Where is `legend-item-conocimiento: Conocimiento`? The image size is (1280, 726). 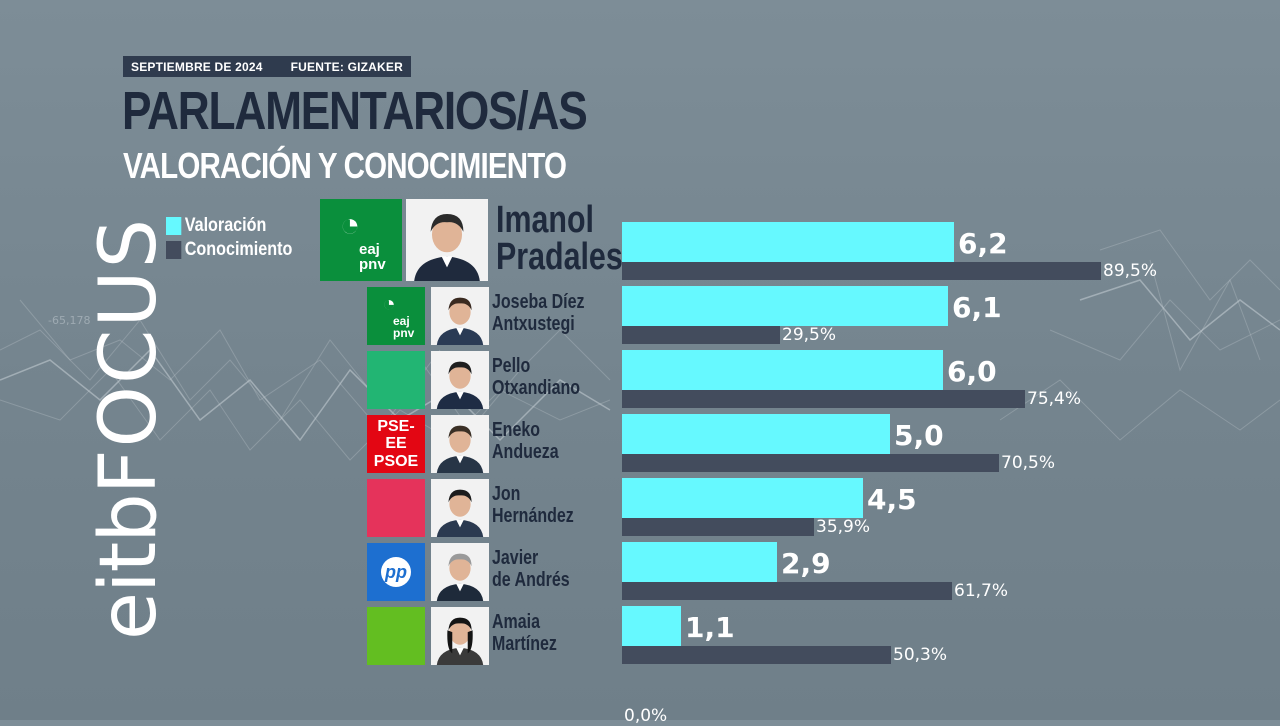 legend-item-conocimiento: Conocimiento is located at coordinates (229, 250).